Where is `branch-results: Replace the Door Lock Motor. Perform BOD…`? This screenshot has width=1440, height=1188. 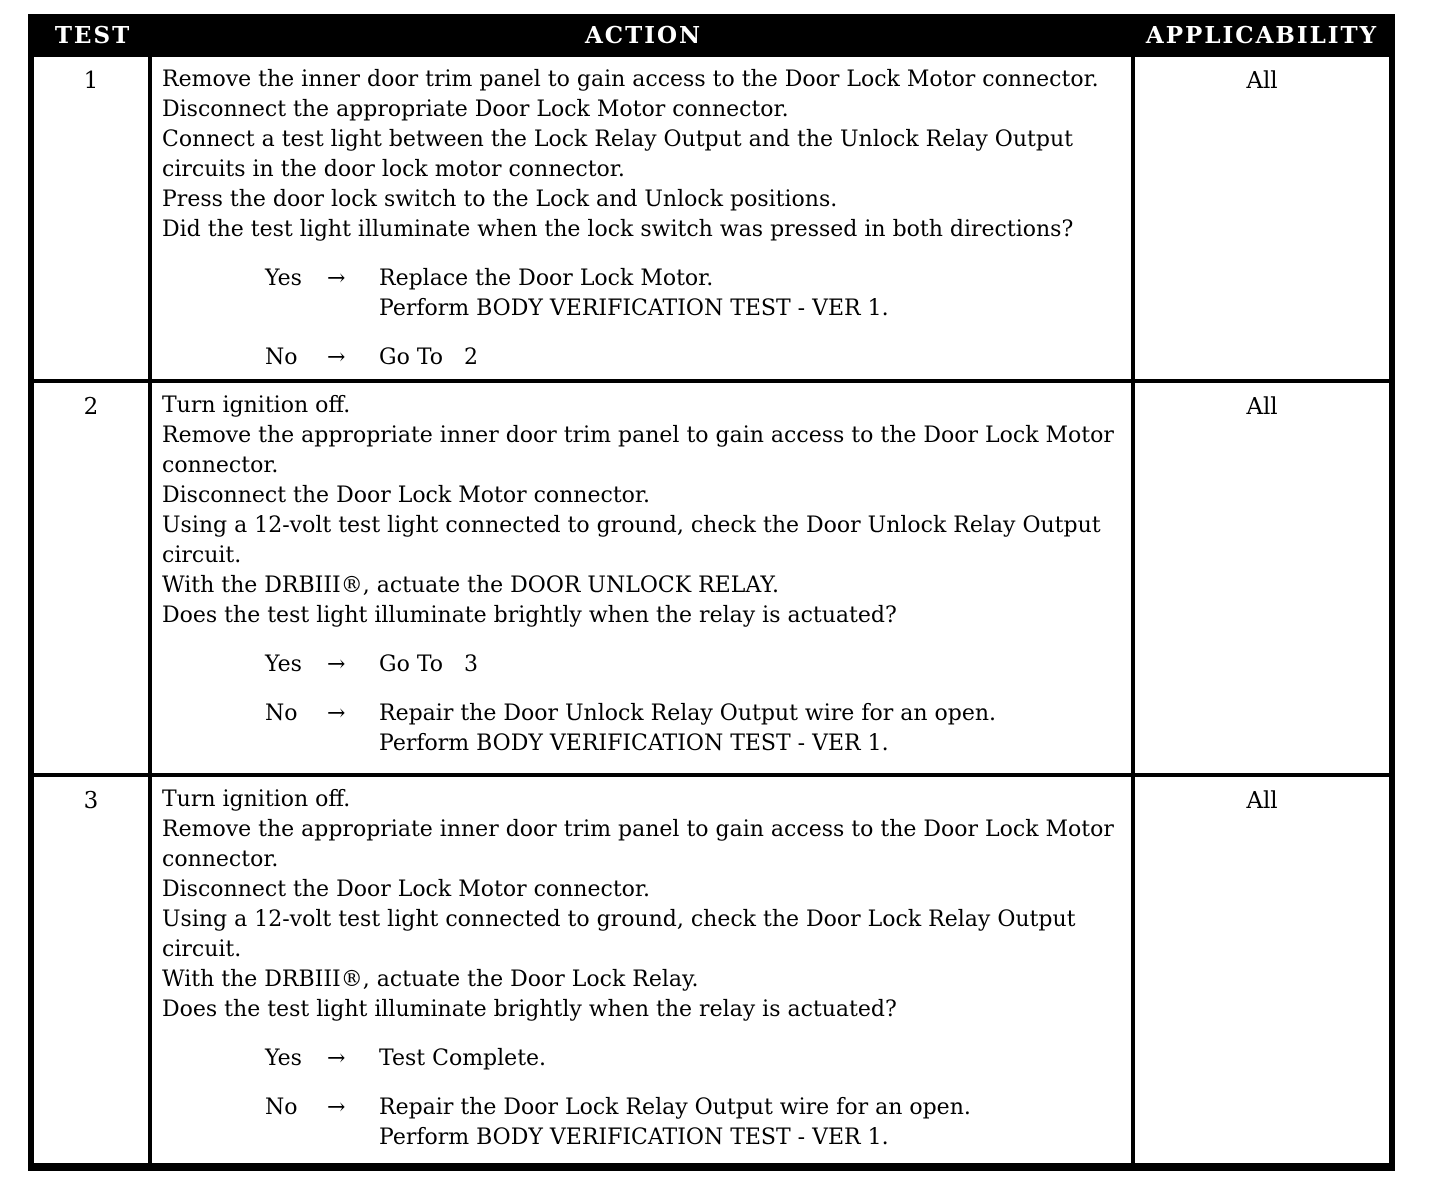 branch-results: Replace the Door Lock Motor. Perform BOD… is located at coordinates (752, 294).